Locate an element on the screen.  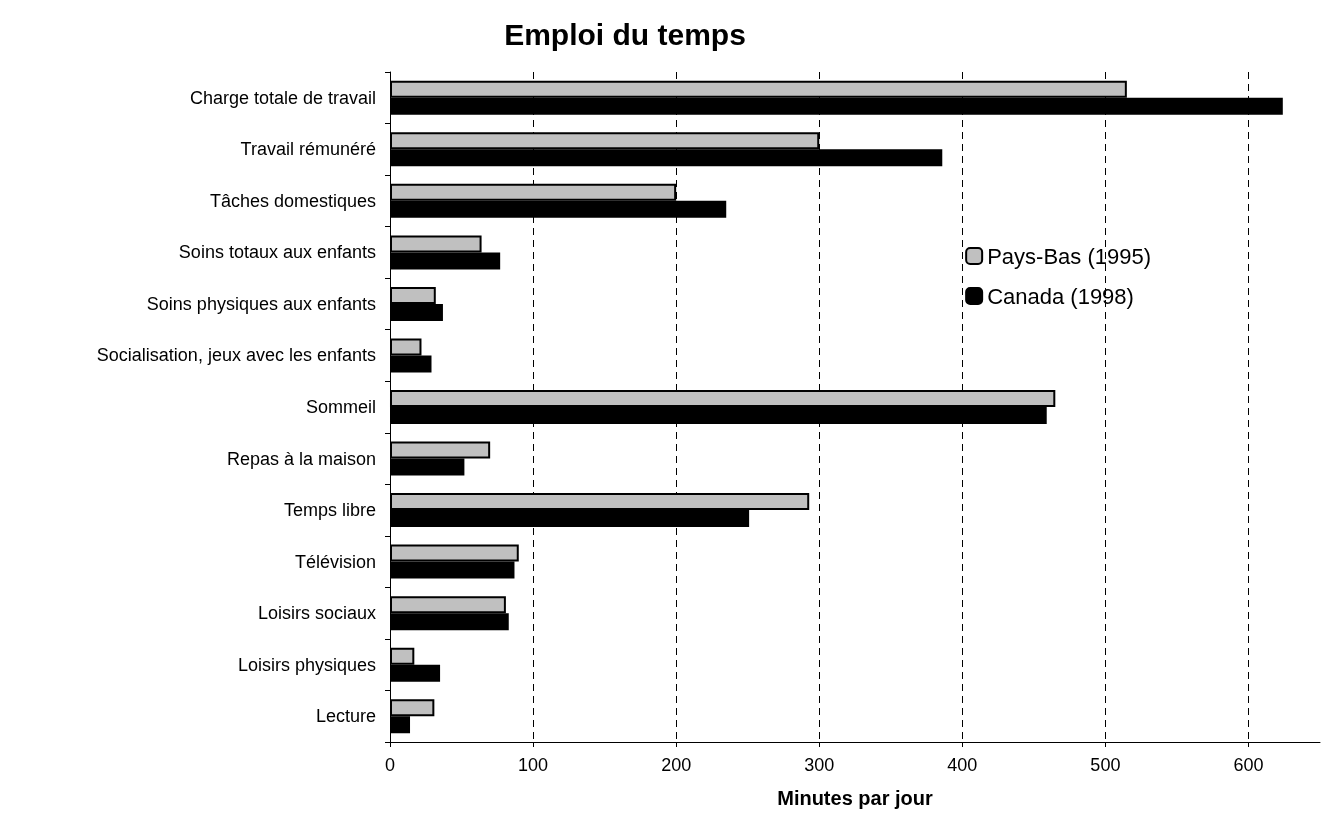
x-tick-label: 500 is located at coordinates (1105, 765).